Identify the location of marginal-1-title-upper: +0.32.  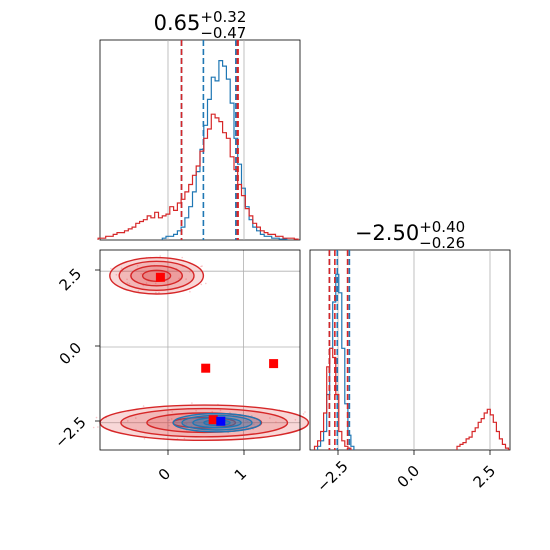
(223, 17).